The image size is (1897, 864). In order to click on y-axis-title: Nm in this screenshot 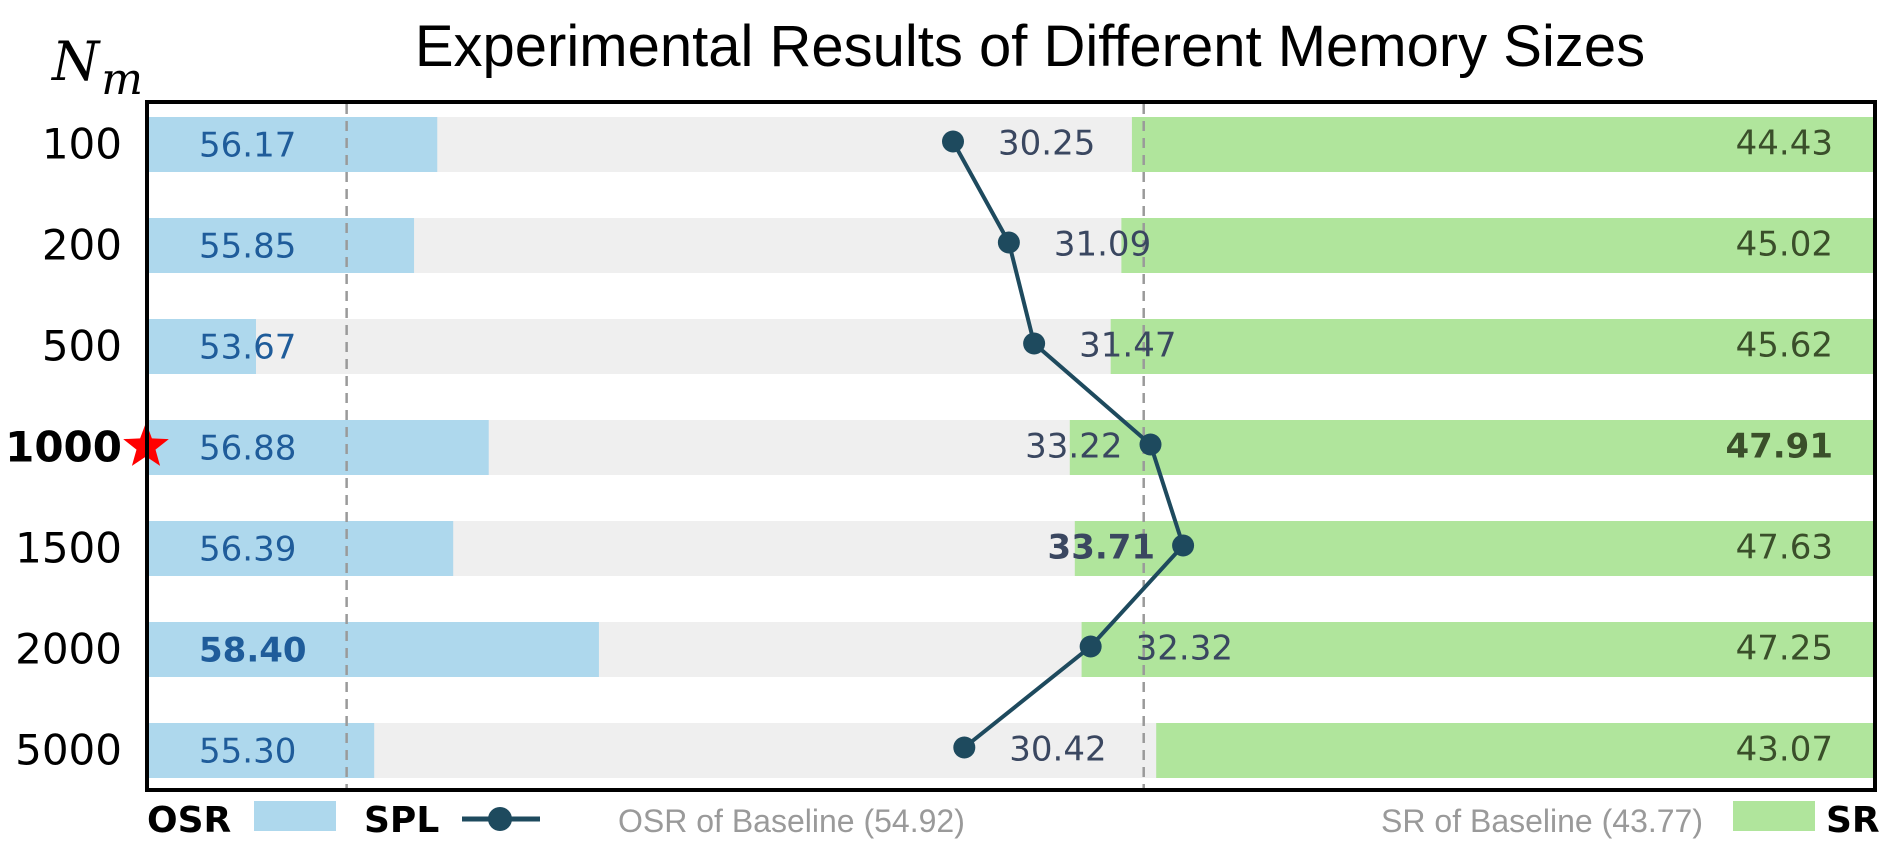, I will do `click(96, 67)`.